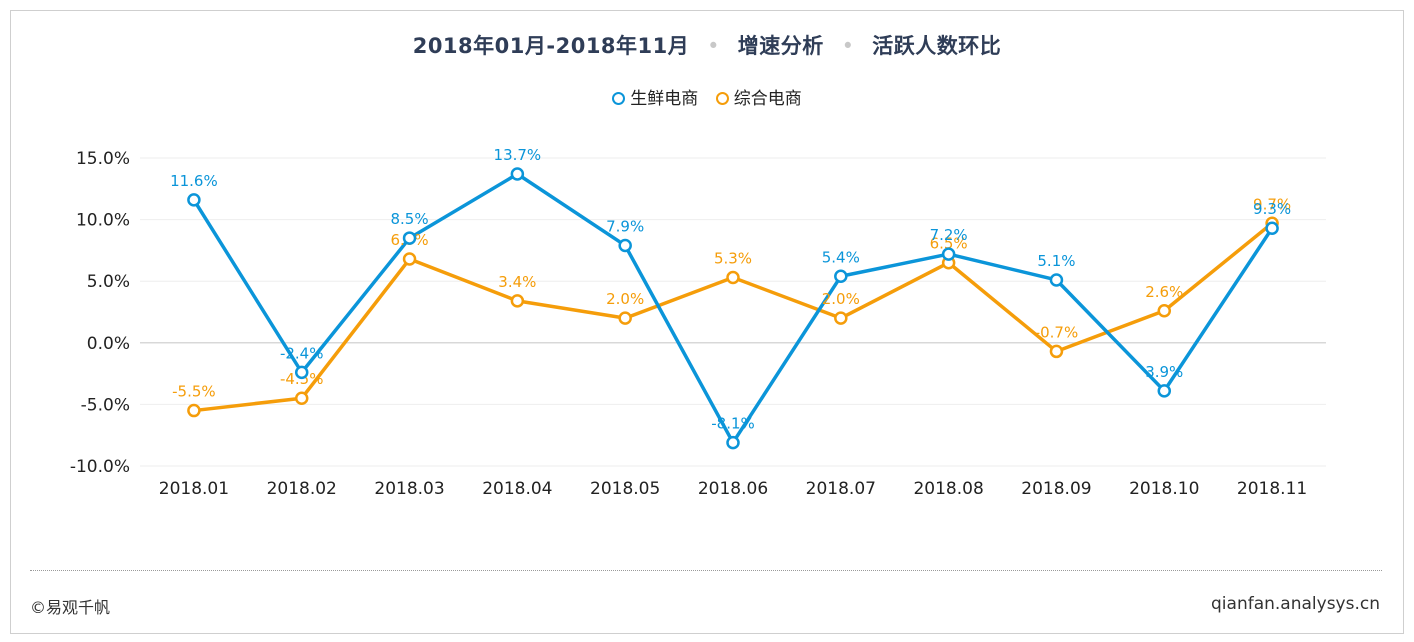  I want to click on data-label-series-2: 2.6%, so click(1164, 292).